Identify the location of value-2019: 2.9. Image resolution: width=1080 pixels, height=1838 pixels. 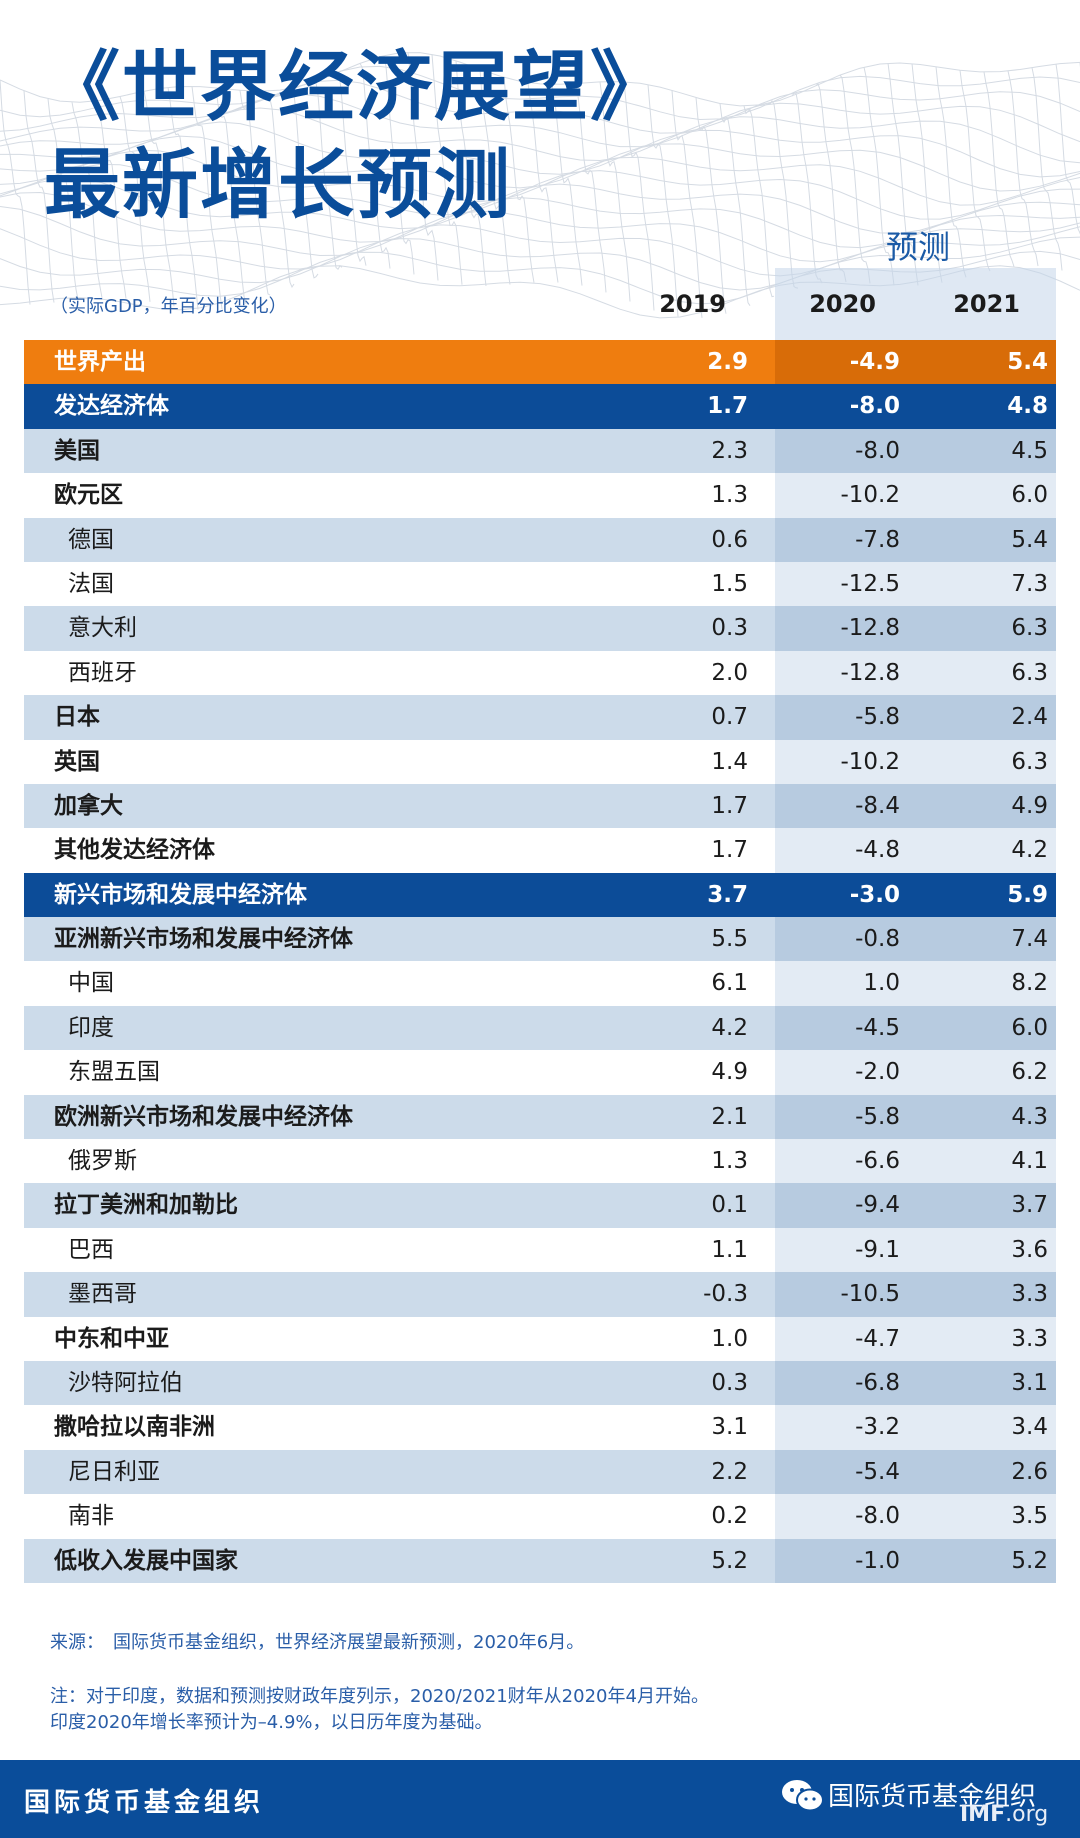
(727, 362).